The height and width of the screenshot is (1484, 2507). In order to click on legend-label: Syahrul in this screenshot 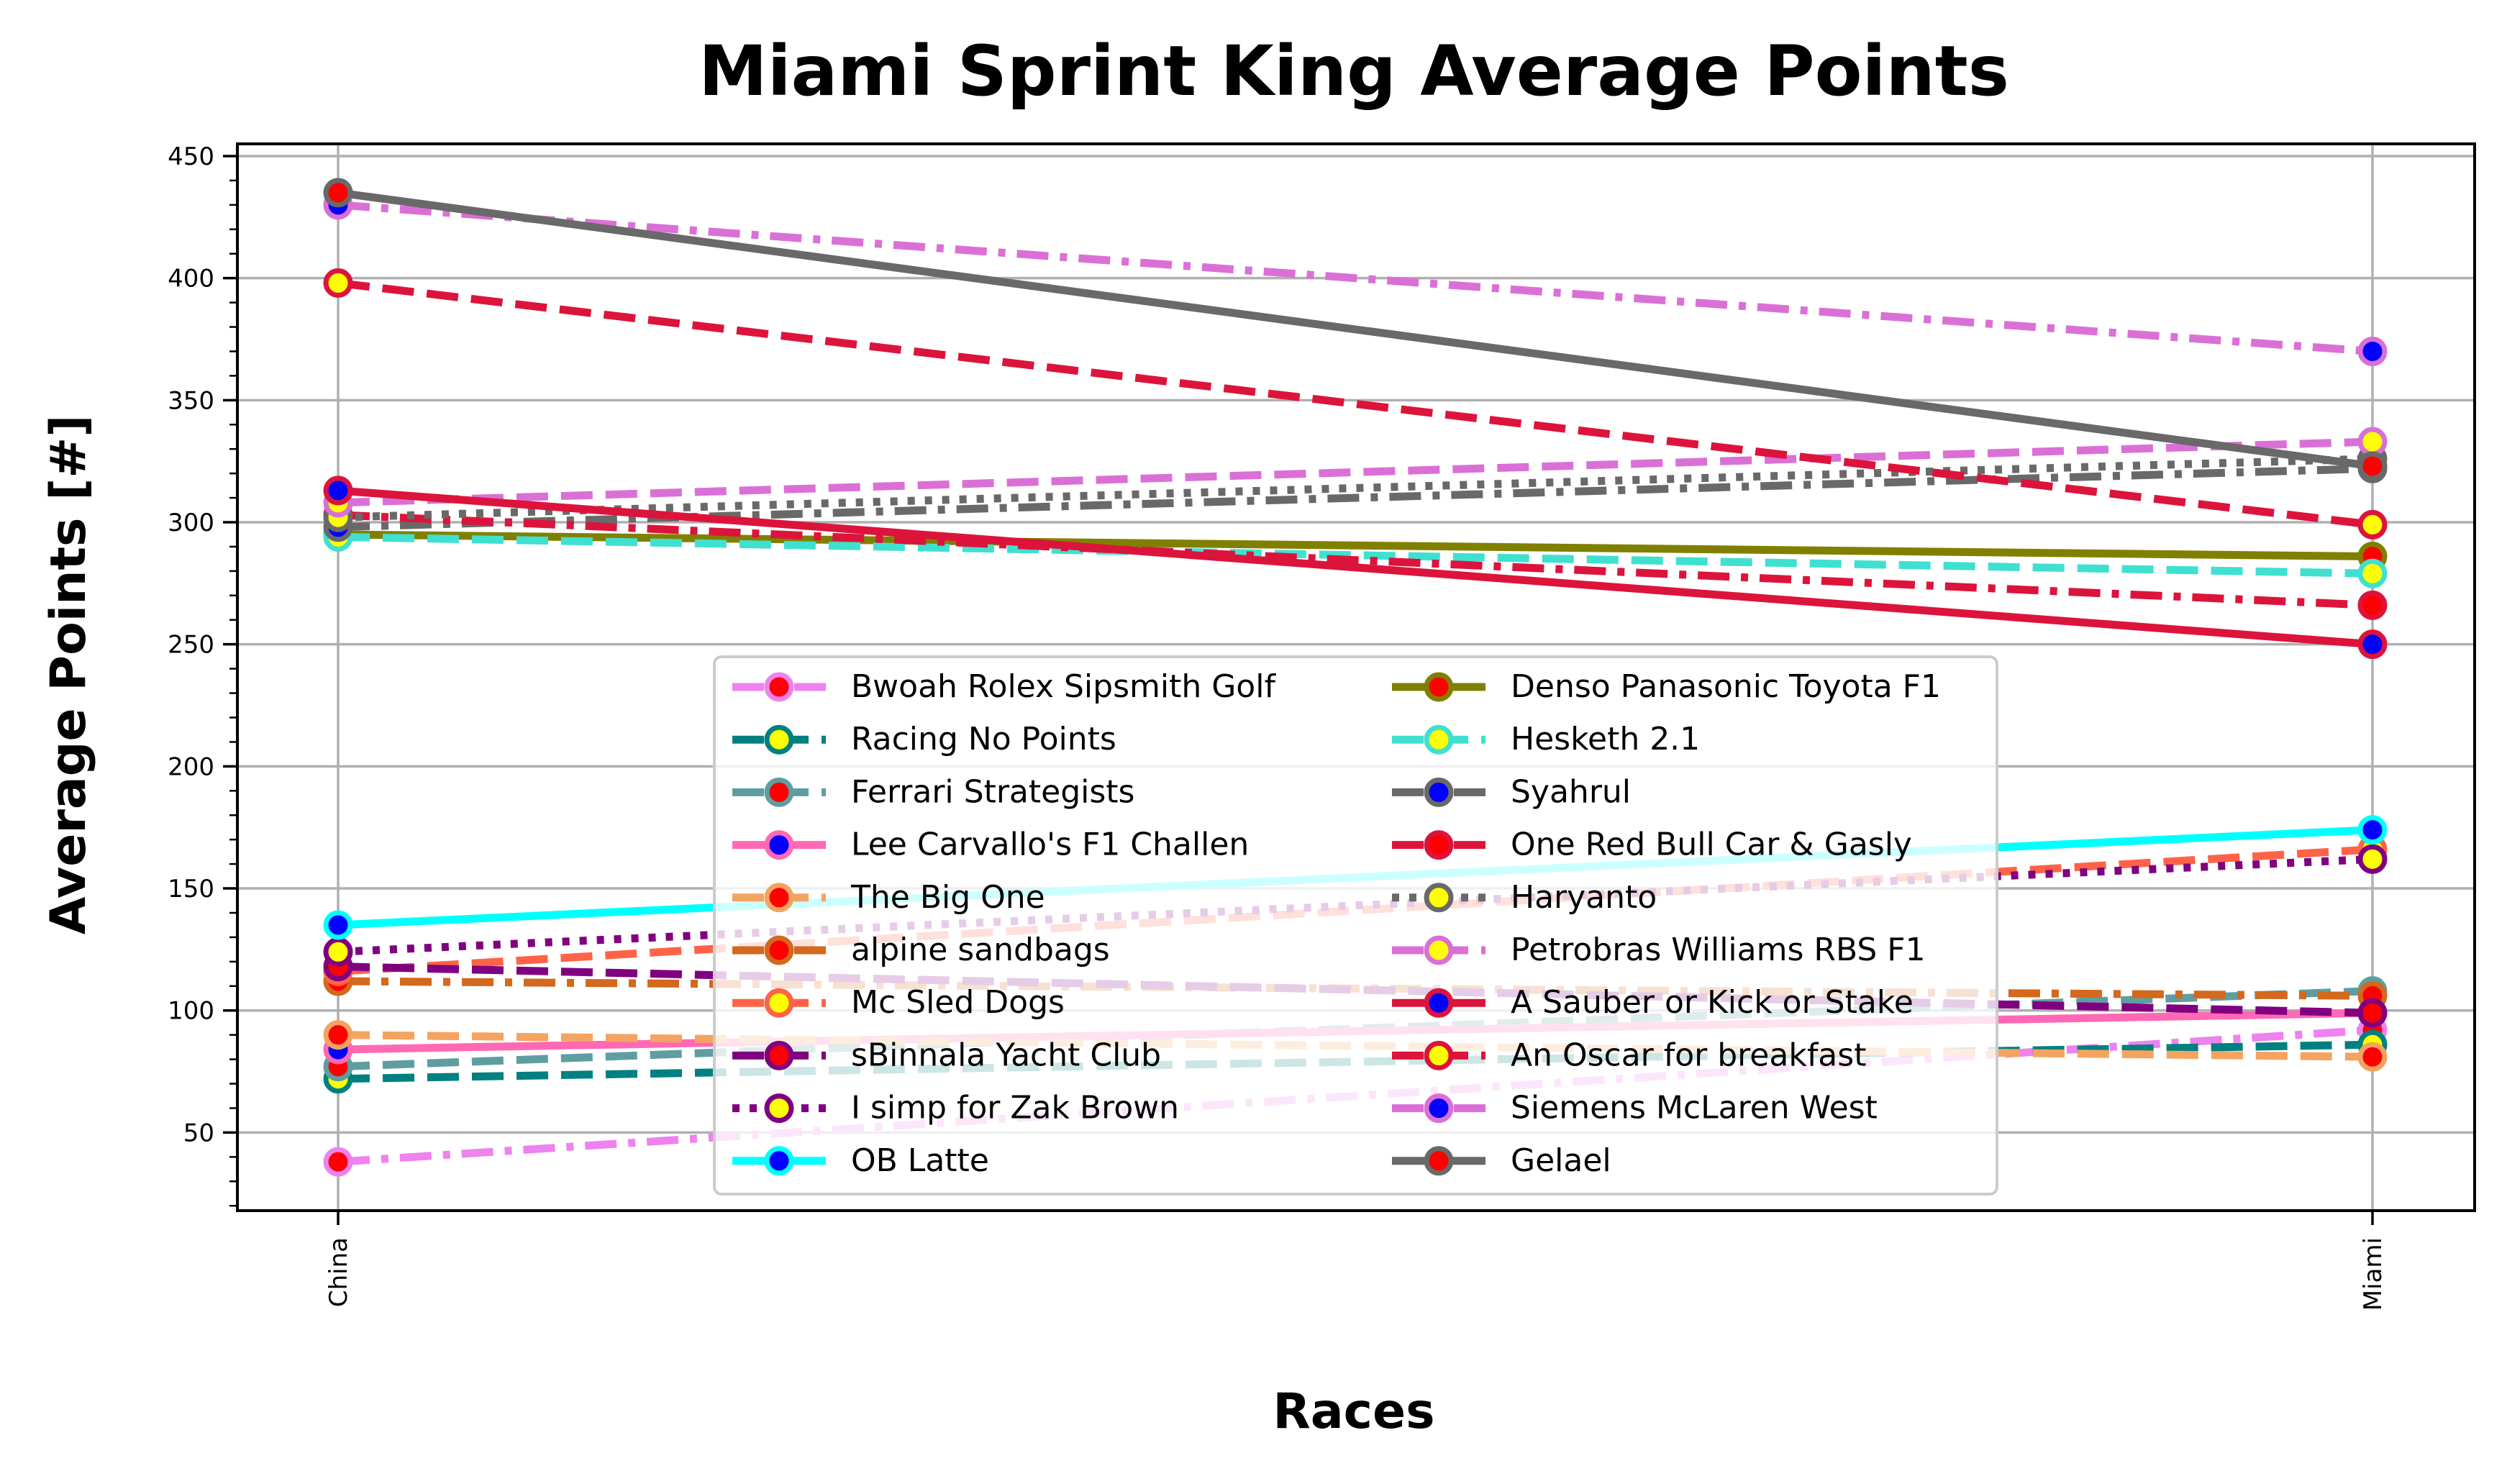, I will do `click(1571, 791)`.